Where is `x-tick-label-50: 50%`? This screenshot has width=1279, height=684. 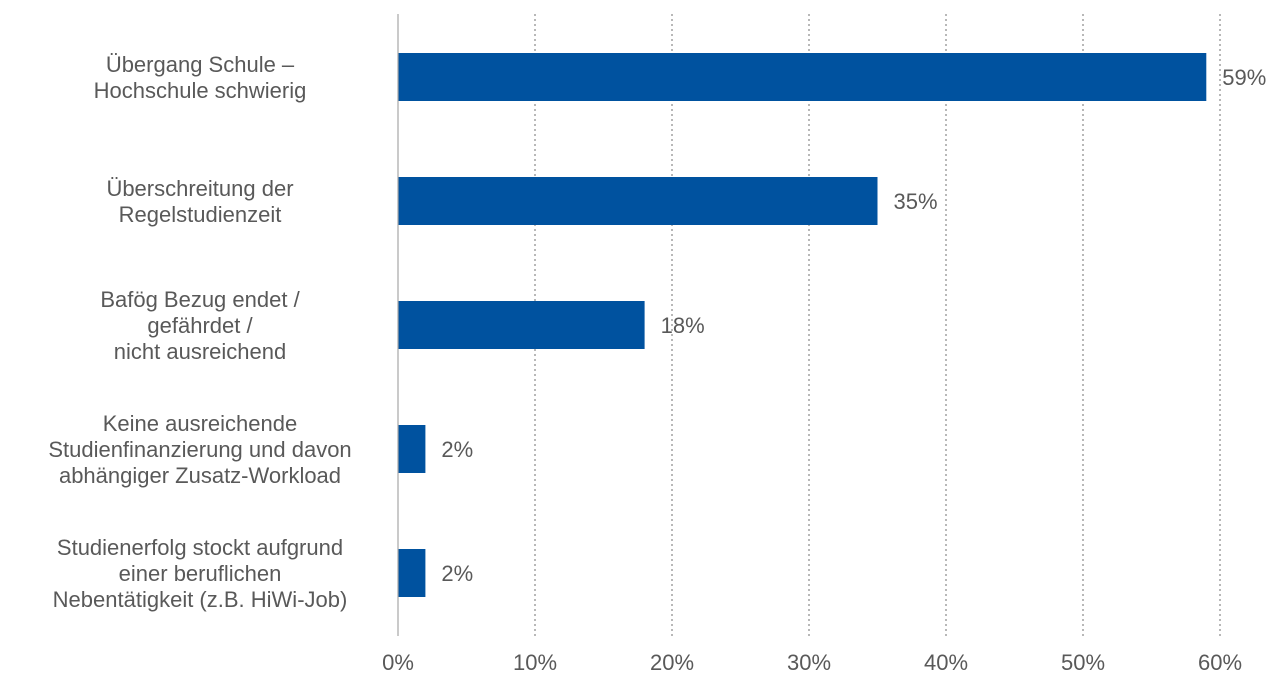 x-tick-label-50: 50% is located at coordinates (1083, 662).